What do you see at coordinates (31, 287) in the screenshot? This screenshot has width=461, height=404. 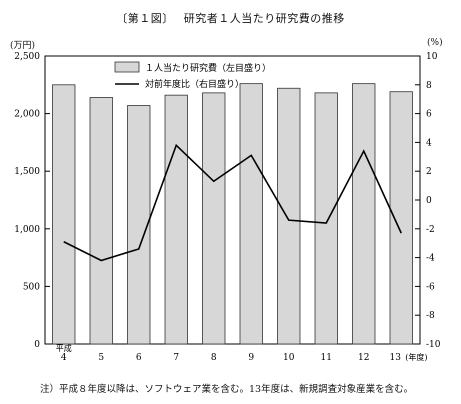 I see `left-tick-label: 500` at bounding box center [31, 287].